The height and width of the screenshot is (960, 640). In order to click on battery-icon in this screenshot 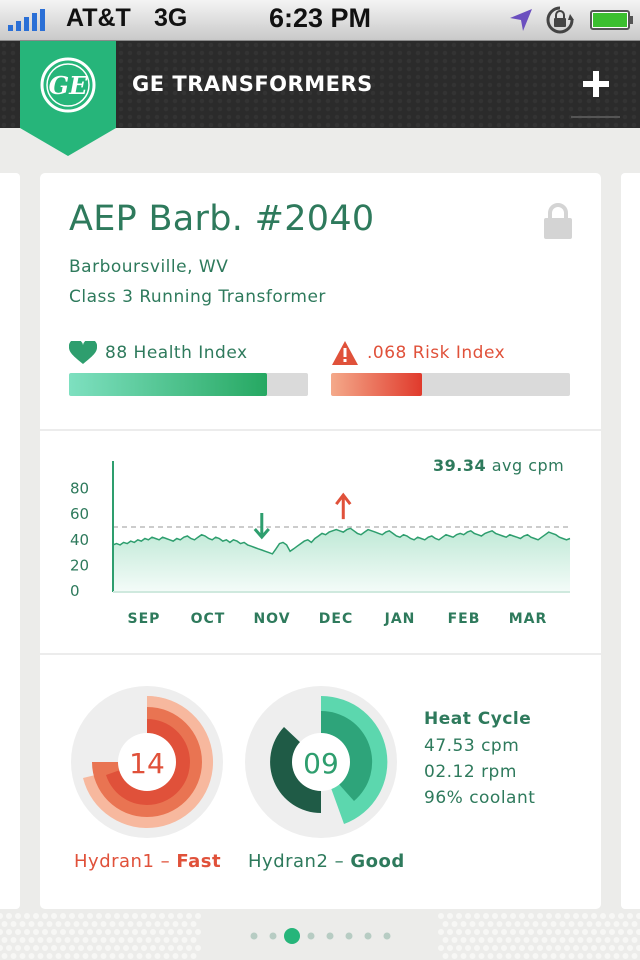, I will do `click(611, 20)`.